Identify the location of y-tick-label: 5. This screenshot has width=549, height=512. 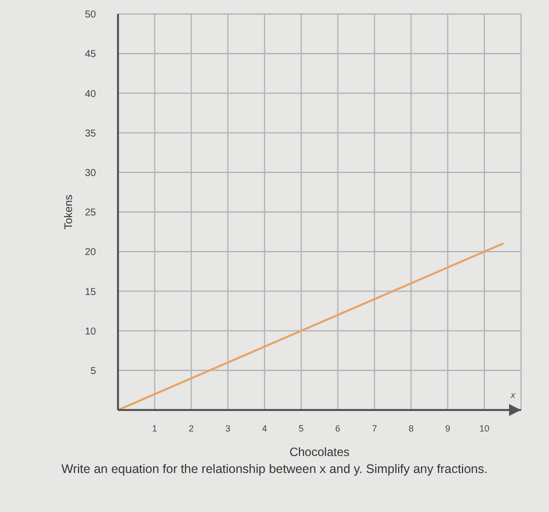
(93, 371).